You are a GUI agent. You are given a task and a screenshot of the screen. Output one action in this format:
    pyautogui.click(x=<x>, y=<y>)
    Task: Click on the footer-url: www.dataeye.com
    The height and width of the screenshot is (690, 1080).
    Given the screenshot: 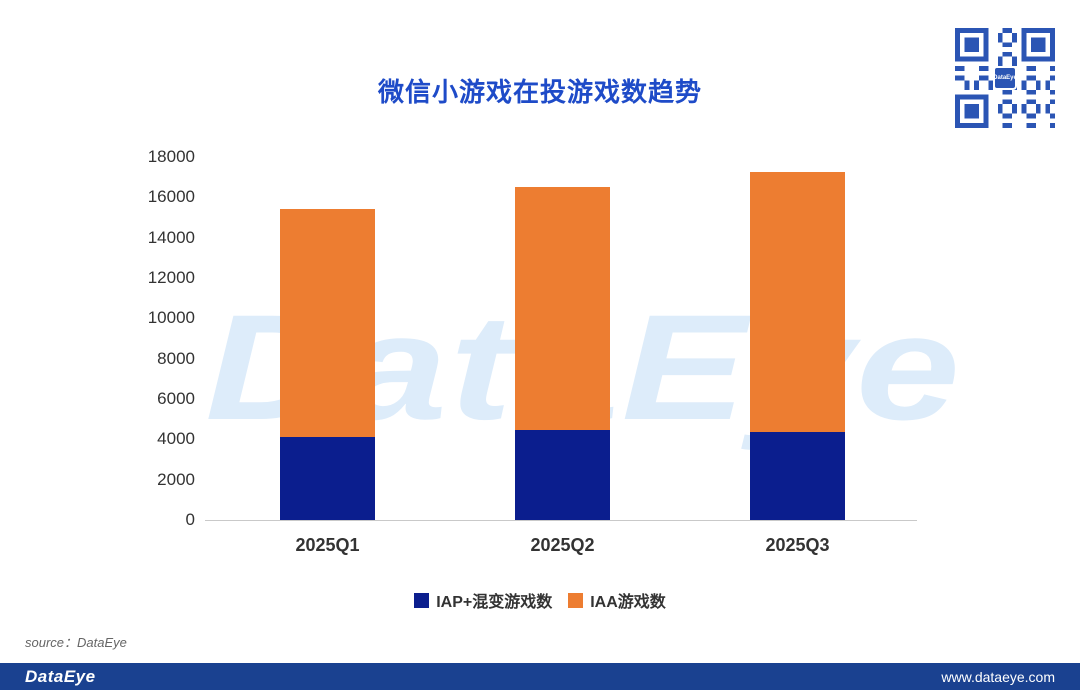 What is the action you would take?
    pyautogui.click(x=998, y=676)
    